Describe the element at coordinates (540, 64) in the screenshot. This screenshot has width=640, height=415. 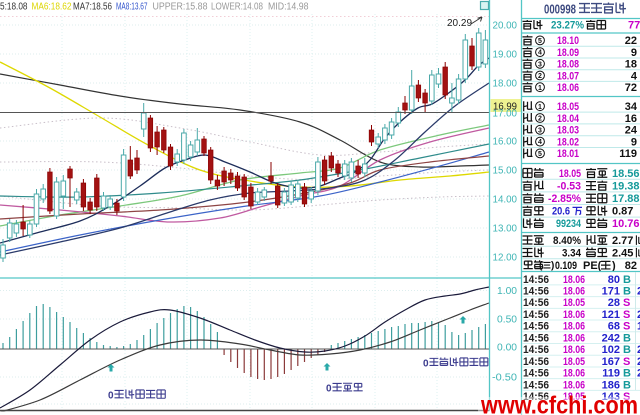
I see `svg-text: 3` at that location.